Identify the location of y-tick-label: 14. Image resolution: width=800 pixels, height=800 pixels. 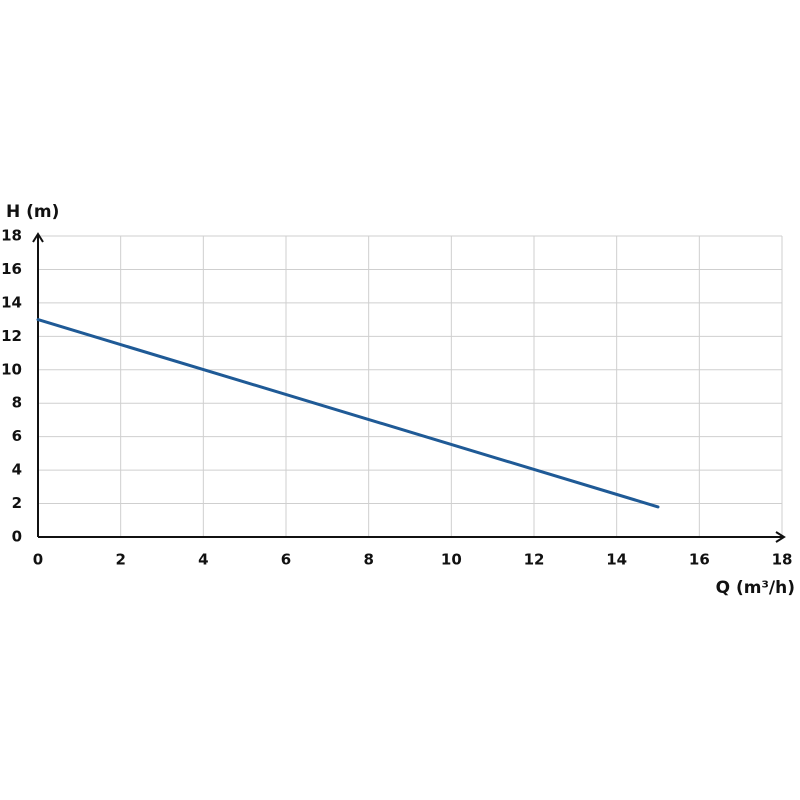
(11, 302).